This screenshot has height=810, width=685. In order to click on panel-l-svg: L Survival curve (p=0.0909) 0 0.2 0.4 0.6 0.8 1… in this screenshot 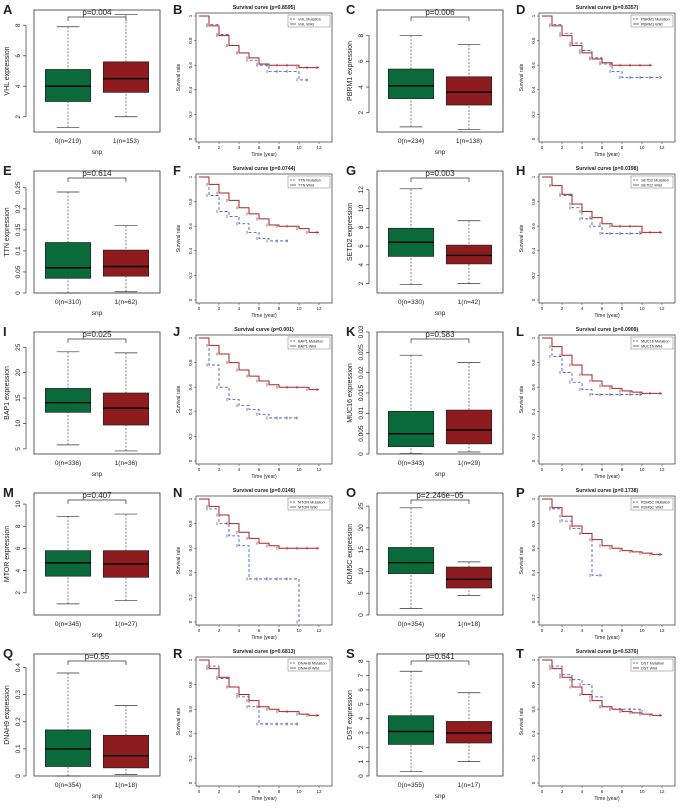, I will do `click(596, 402)`.